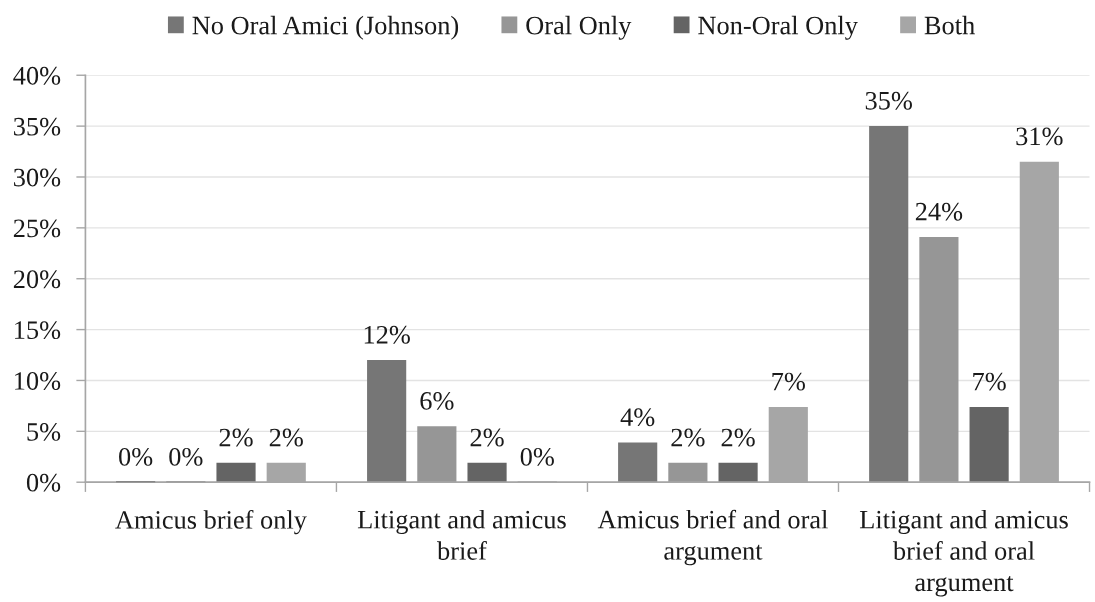 The image size is (1095, 602). What do you see at coordinates (939, 211) in the screenshot?
I see `data-label: 24%` at bounding box center [939, 211].